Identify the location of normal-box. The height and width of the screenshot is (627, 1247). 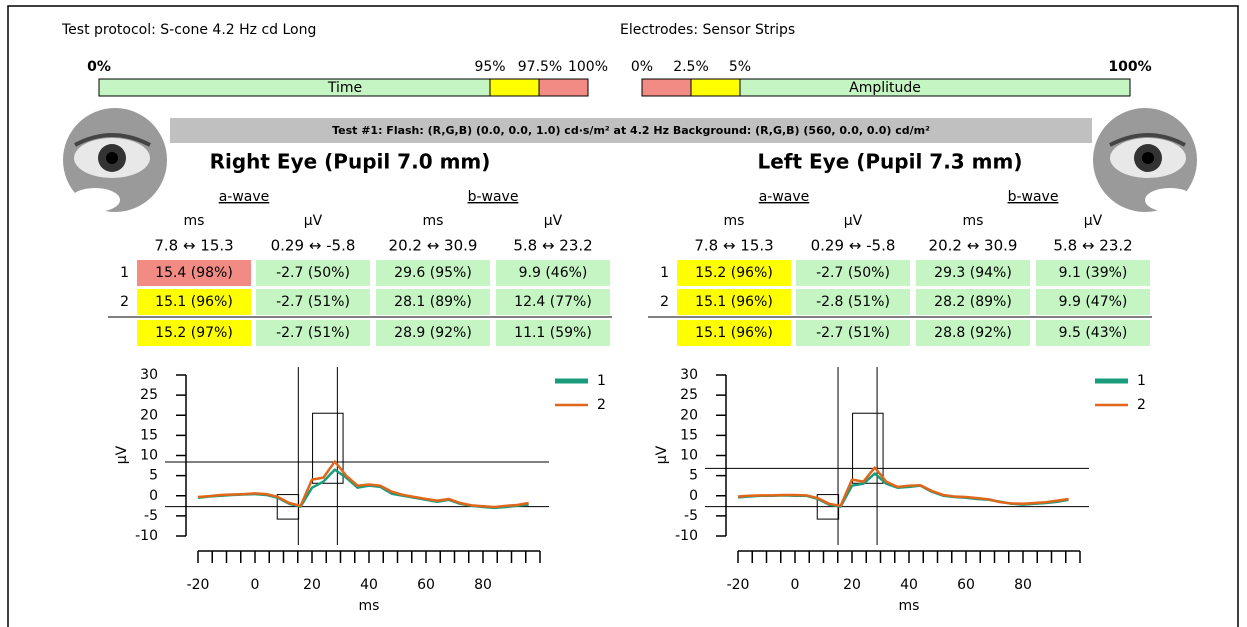
(868, 448).